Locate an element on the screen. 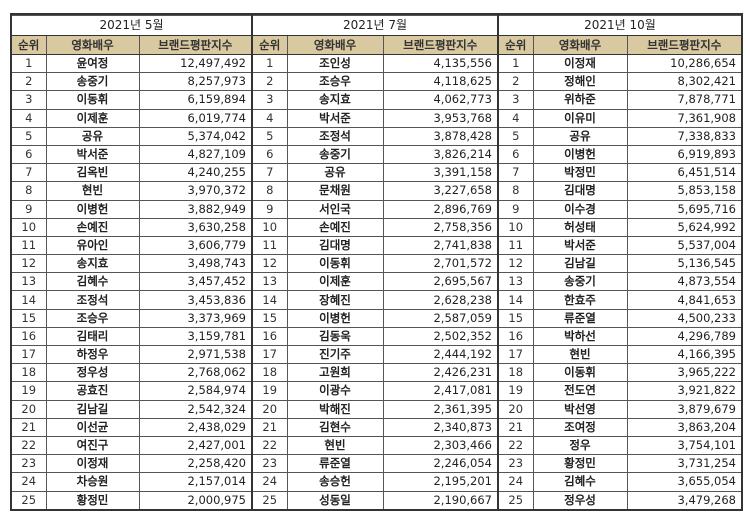 The image size is (750, 512). column-header-actor: 영화배우 is located at coordinates (580, 45).